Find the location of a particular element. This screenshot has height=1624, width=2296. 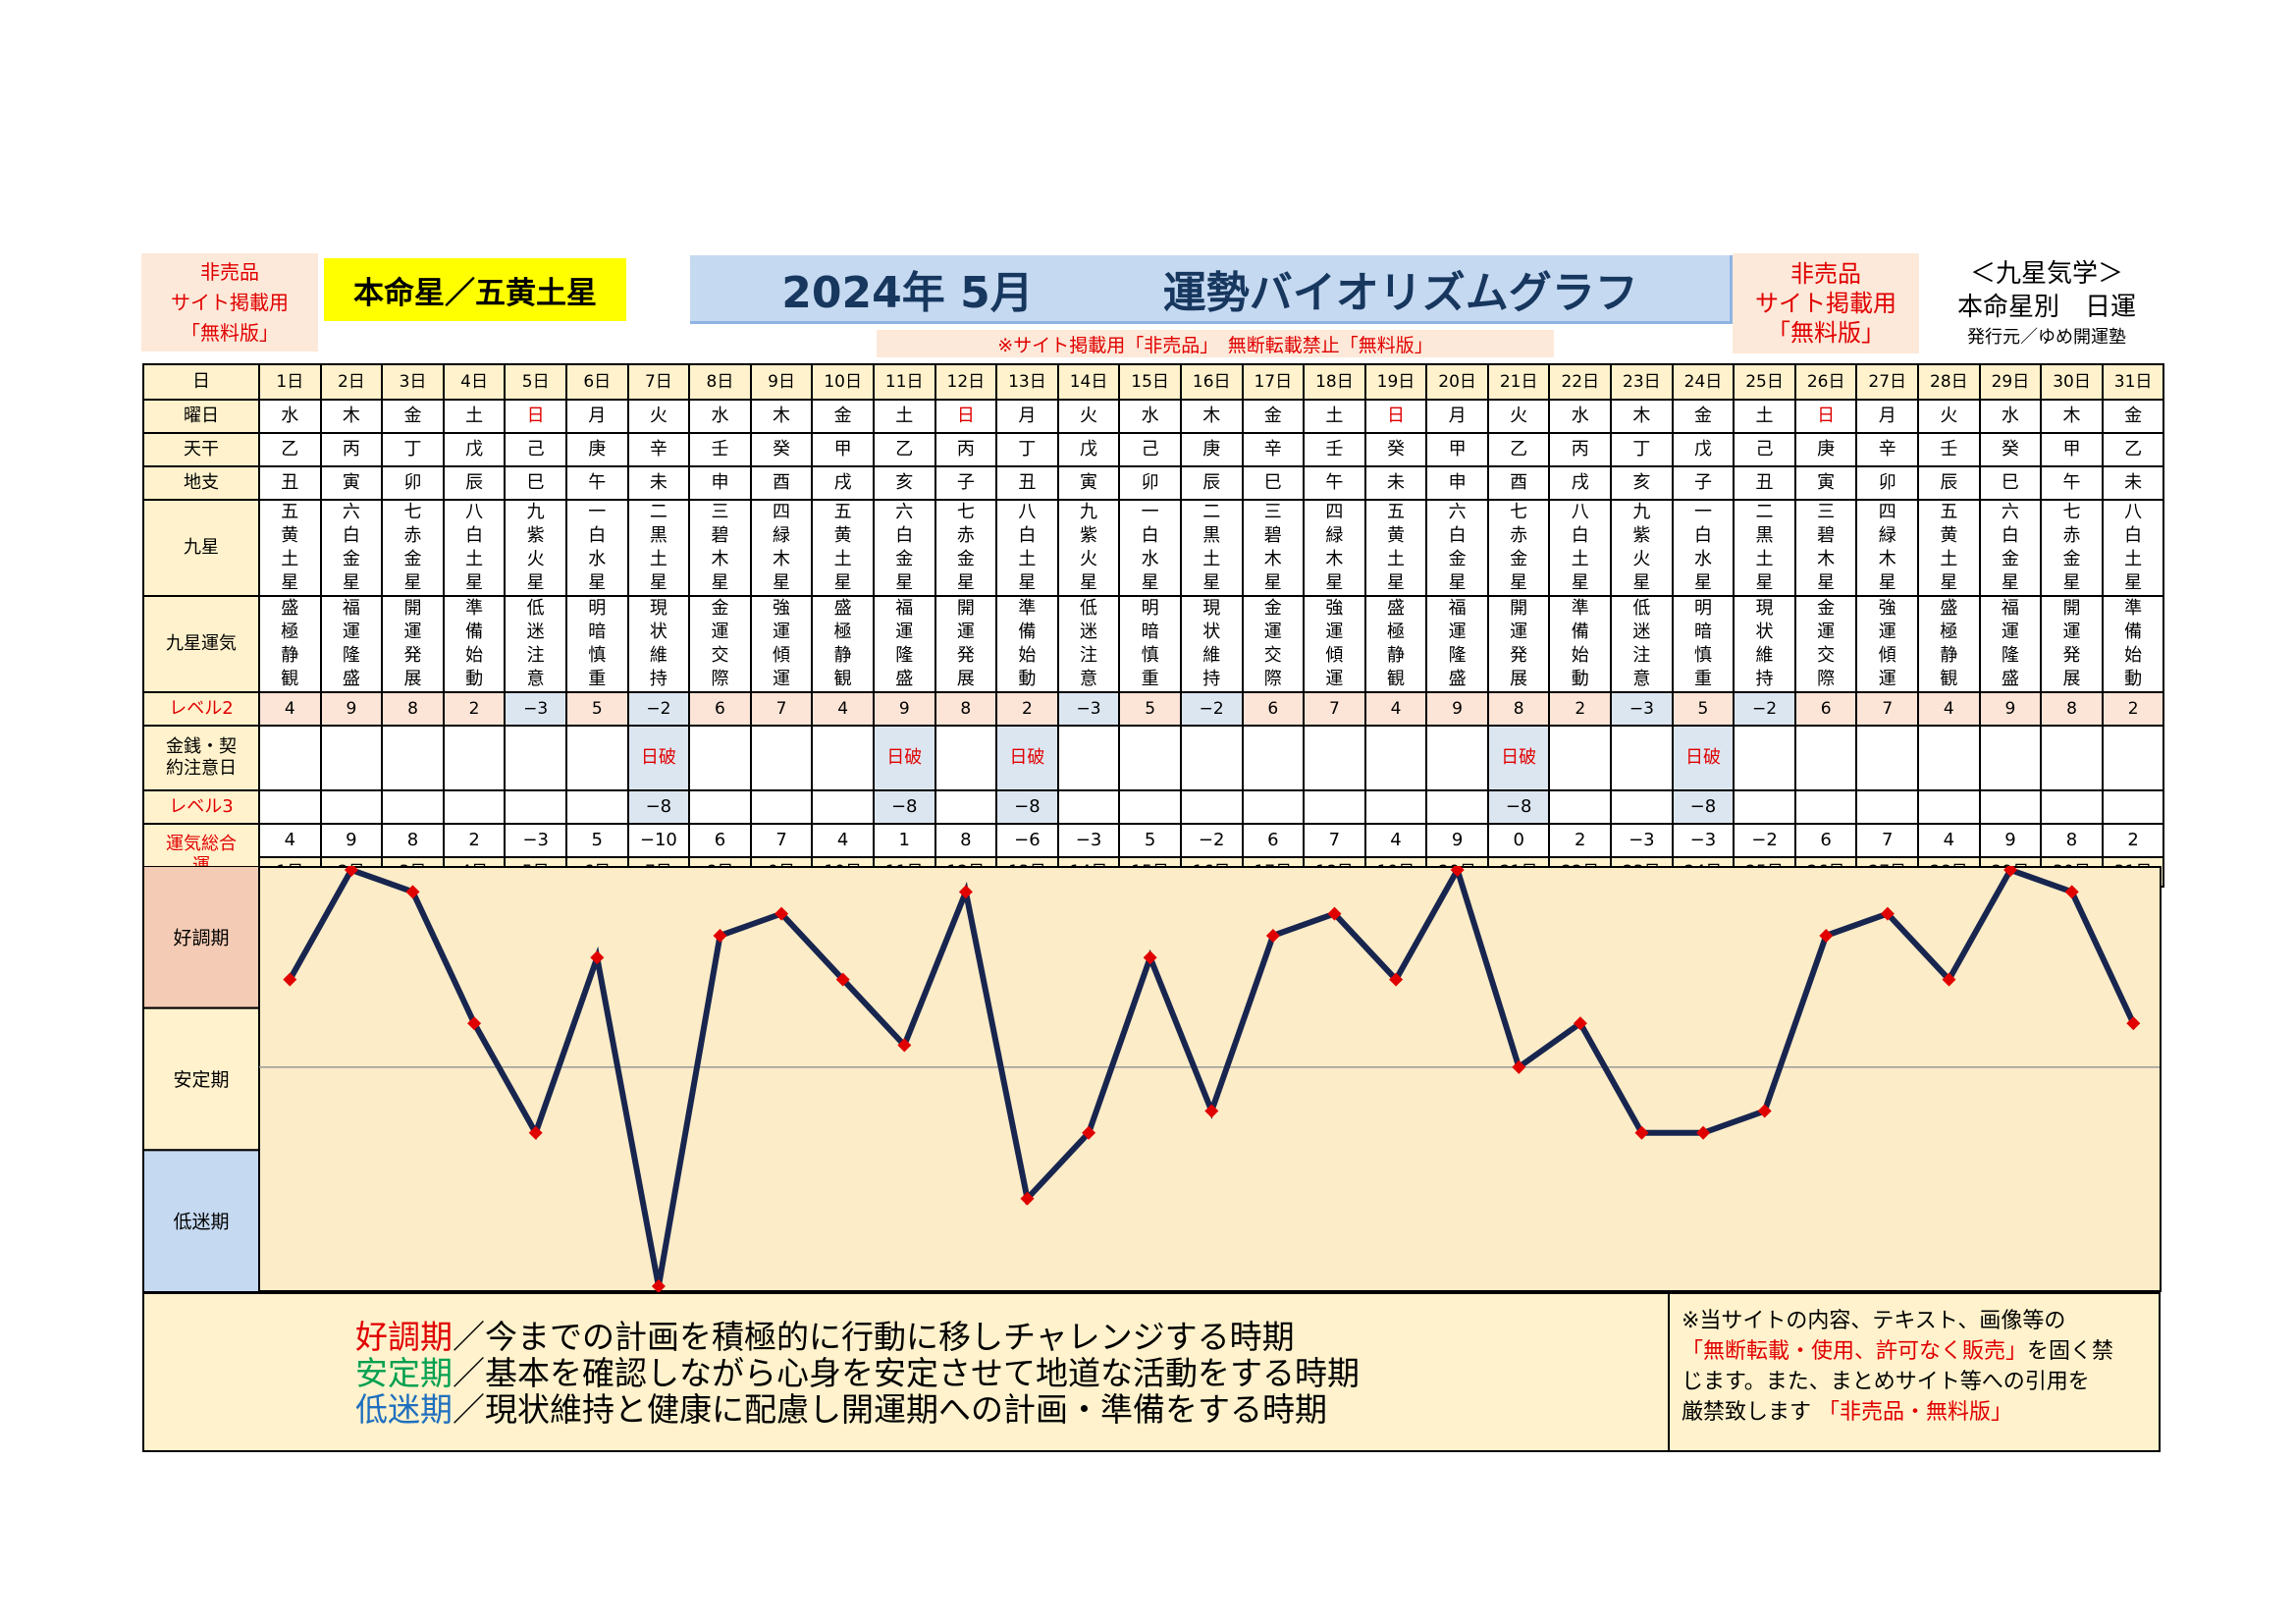

cell-day: 20日 is located at coordinates (1457, 382).